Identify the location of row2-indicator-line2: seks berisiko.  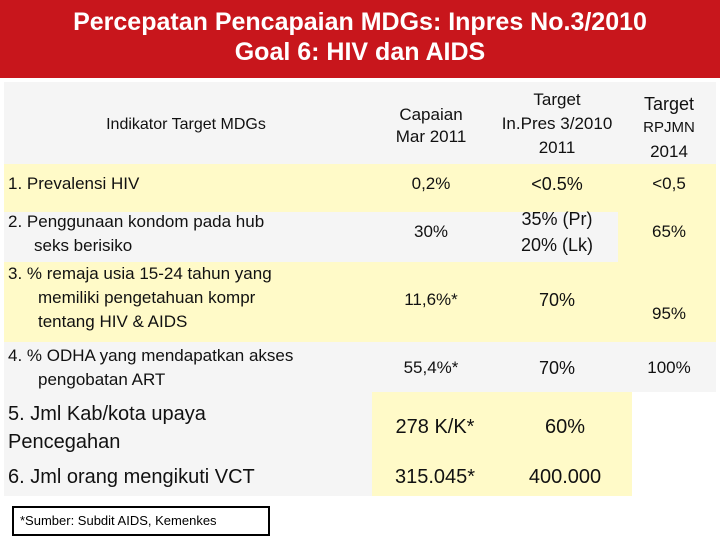
(83, 245).